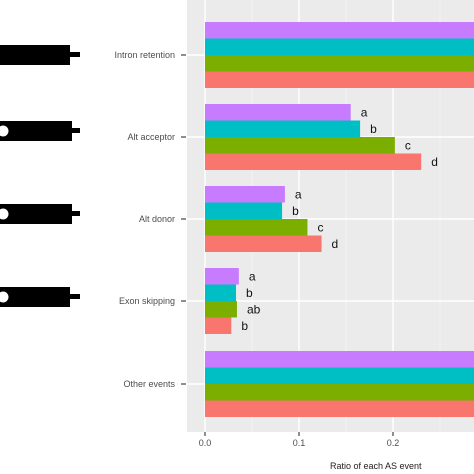 Image resolution: width=474 pixels, height=474 pixels. Describe the element at coordinates (339, 63) in the screenshot. I see `bar-cat0-series2` at that location.